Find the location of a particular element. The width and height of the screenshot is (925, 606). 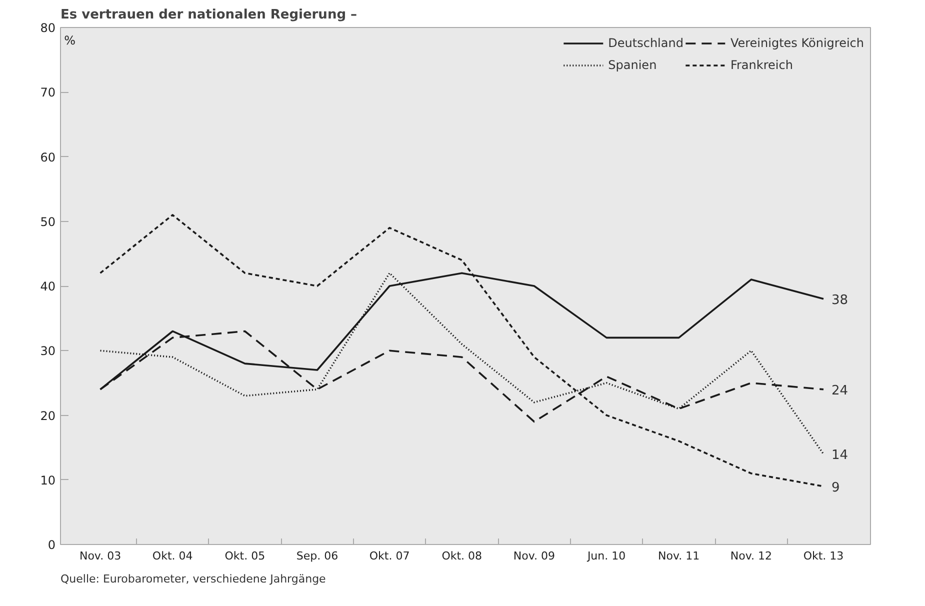

x-tick-label: Nov. 11 is located at coordinates (679, 556).